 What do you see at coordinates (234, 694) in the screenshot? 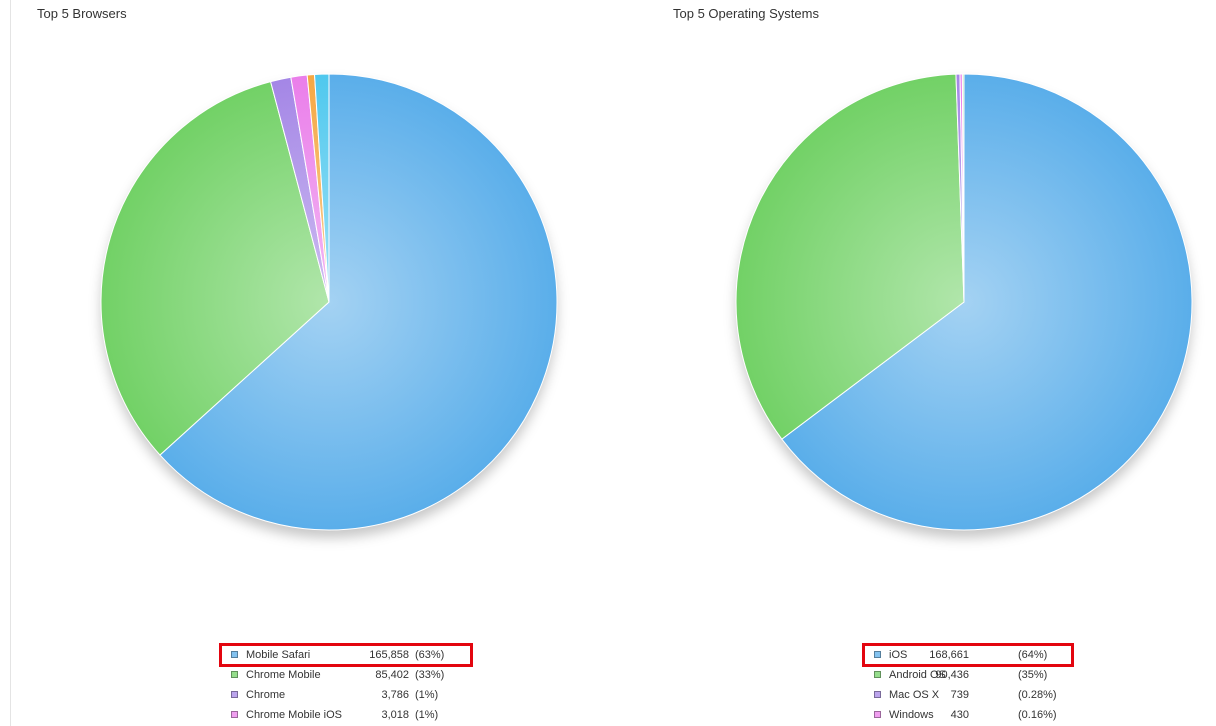
I see `legend-swatch-chrome` at bounding box center [234, 694].